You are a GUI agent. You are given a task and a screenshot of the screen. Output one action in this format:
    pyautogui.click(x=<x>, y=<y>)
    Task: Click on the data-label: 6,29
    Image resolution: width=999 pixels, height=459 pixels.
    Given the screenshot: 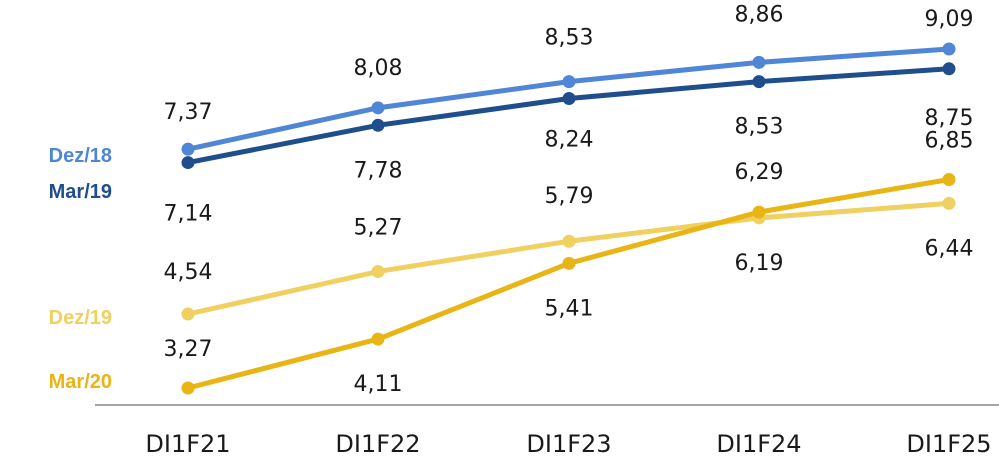 What is the action you would take?
    pyautogui.click(x=759, y=172)
    